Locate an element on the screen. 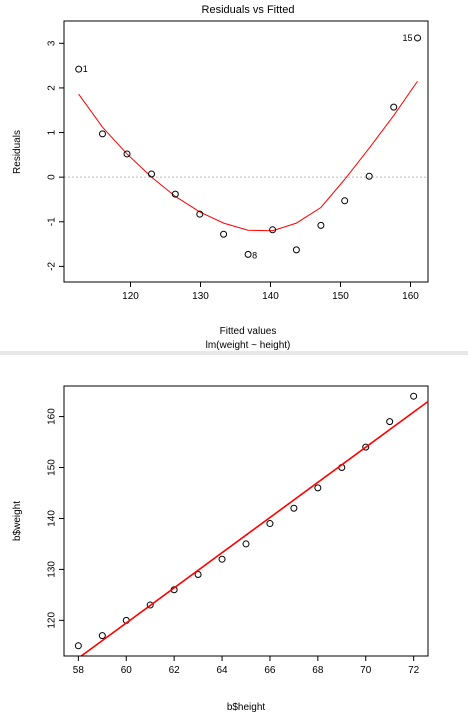  point-label: 1 is located at coordinates (85, 69).